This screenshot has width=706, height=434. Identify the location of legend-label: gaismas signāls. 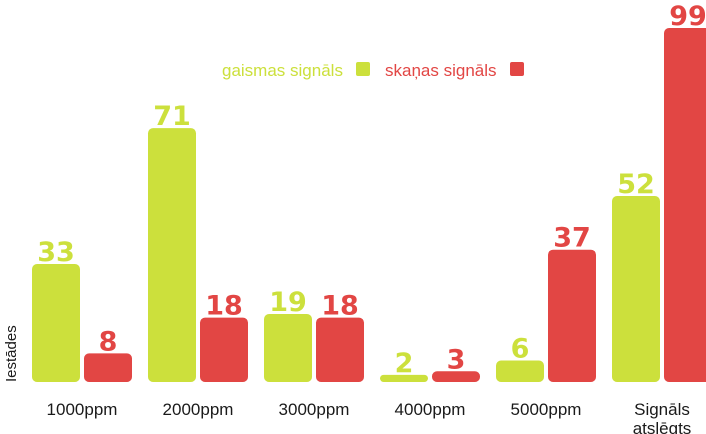
(282, 70).